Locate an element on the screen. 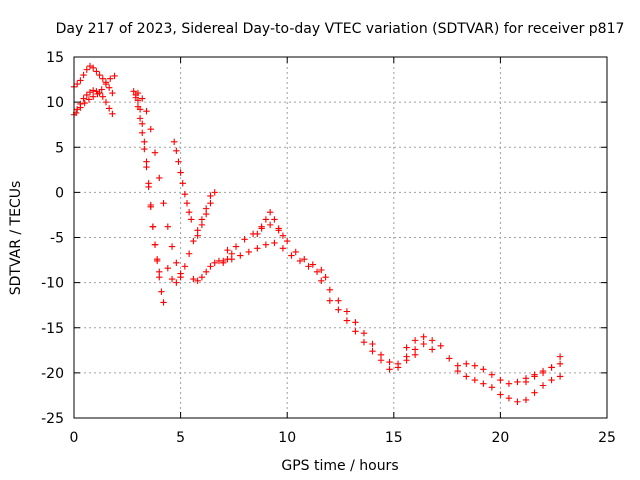  x-tick-label: 25 is located at coordinates (607, 438).